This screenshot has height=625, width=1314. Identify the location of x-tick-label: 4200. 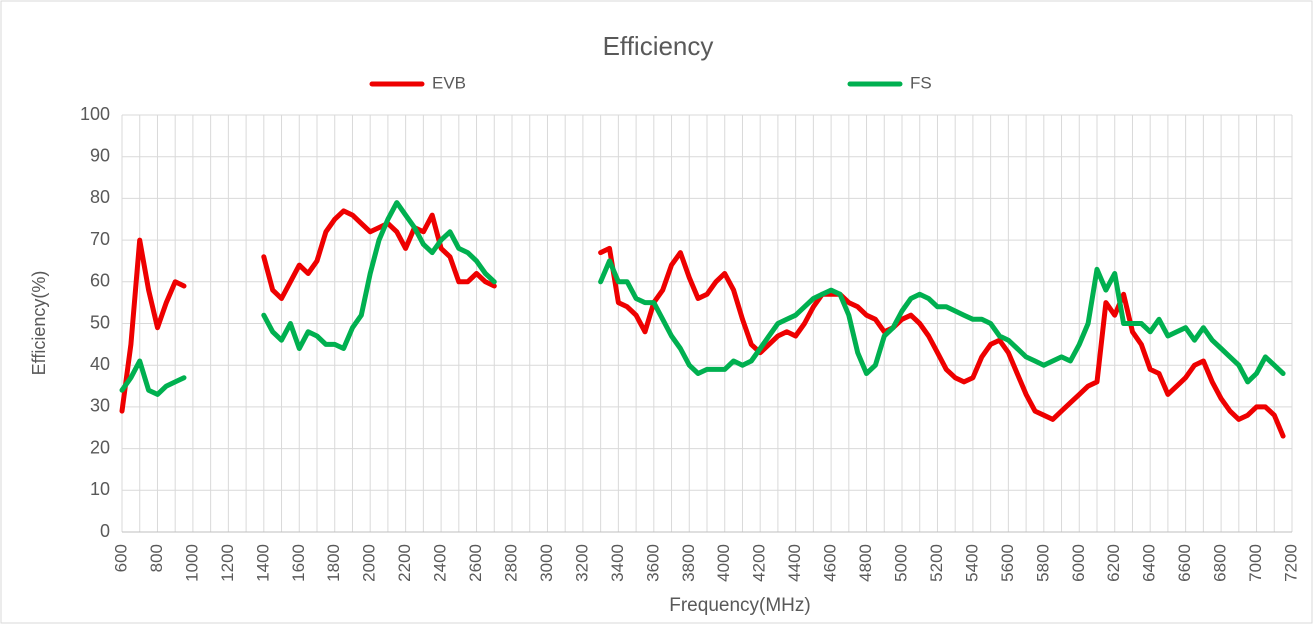
(759, 563).